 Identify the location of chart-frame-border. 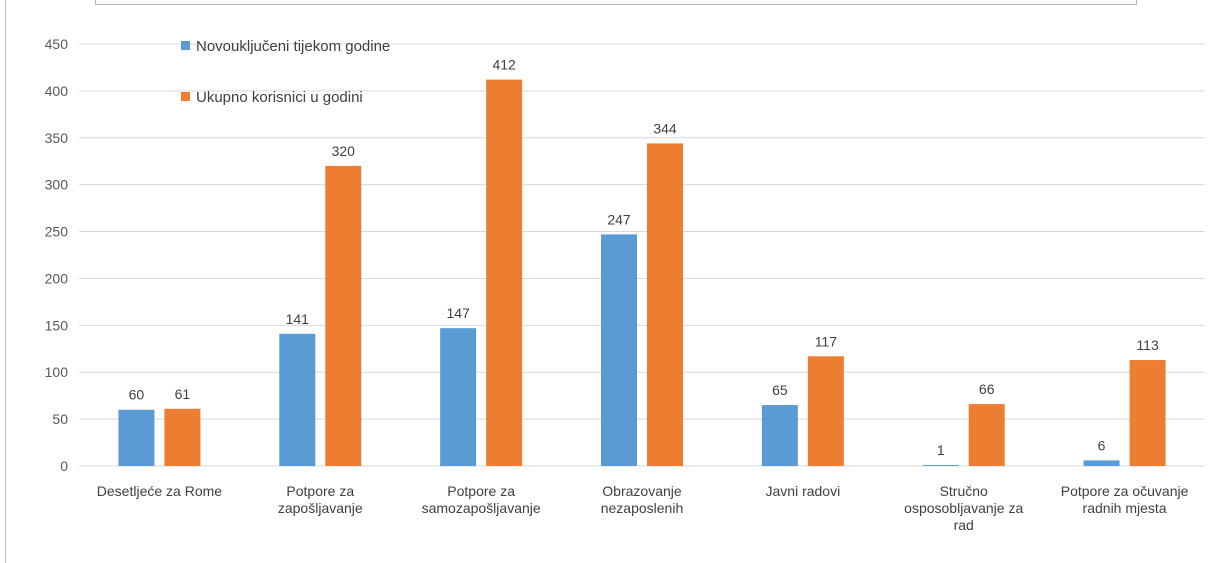
(5, 281).